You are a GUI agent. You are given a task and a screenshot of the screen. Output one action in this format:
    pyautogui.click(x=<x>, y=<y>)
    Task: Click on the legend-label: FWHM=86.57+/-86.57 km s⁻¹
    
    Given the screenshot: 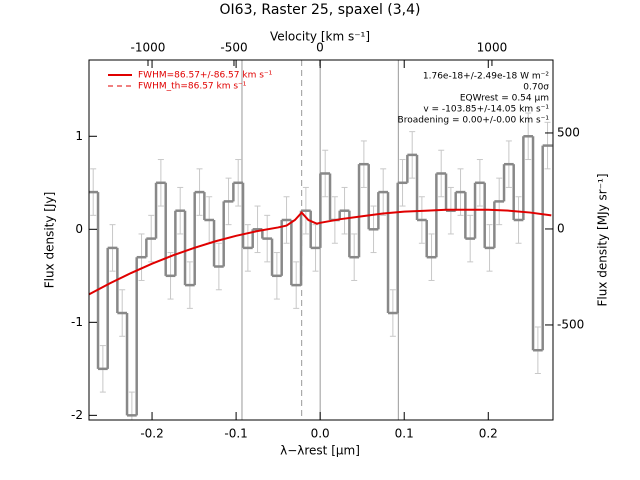 What is the action you would take?
    pyautogui.click(x=205, y=76)
    